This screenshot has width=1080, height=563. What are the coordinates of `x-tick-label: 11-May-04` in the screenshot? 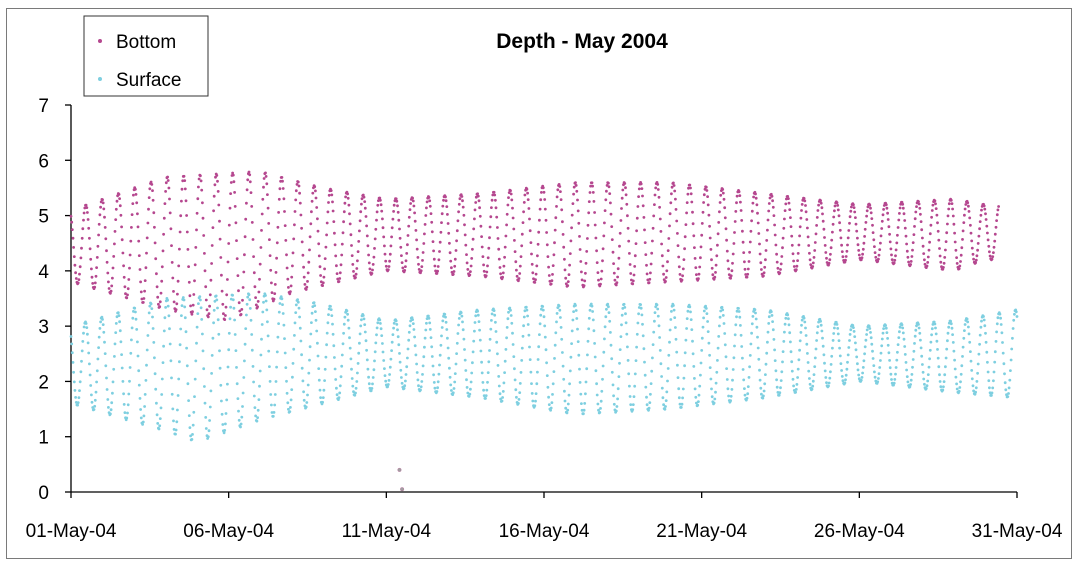 It's located at (387, 531).